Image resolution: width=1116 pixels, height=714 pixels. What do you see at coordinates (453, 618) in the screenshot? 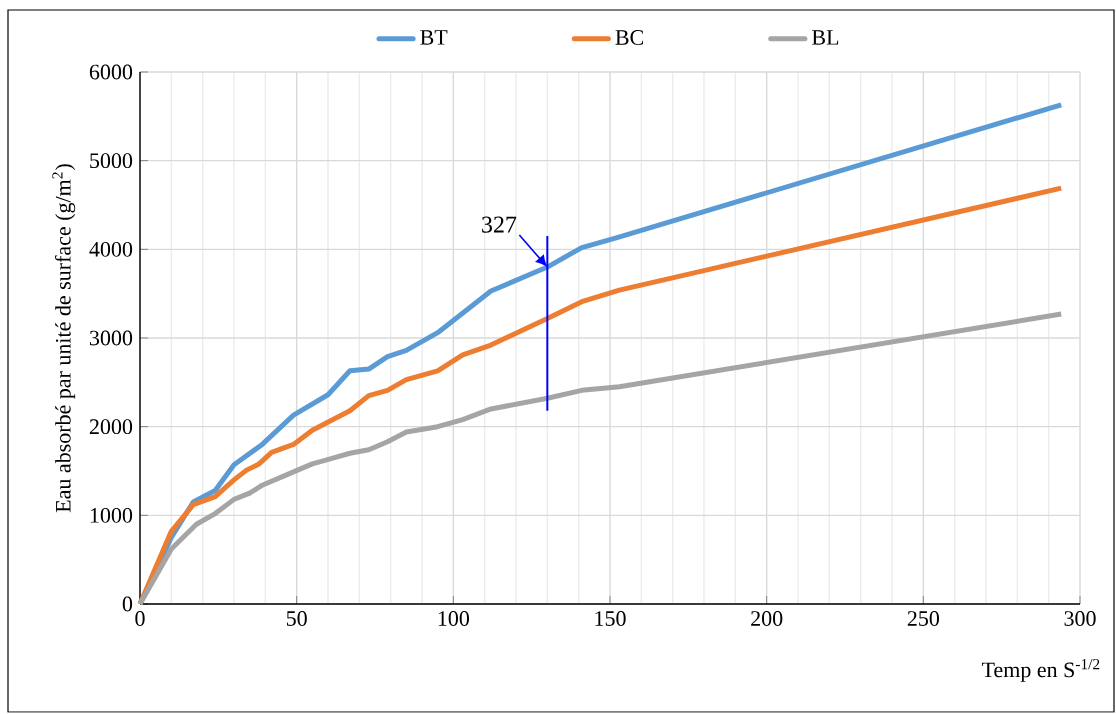
I see `x-tick-label: 100` at bounding box center [453, 618].